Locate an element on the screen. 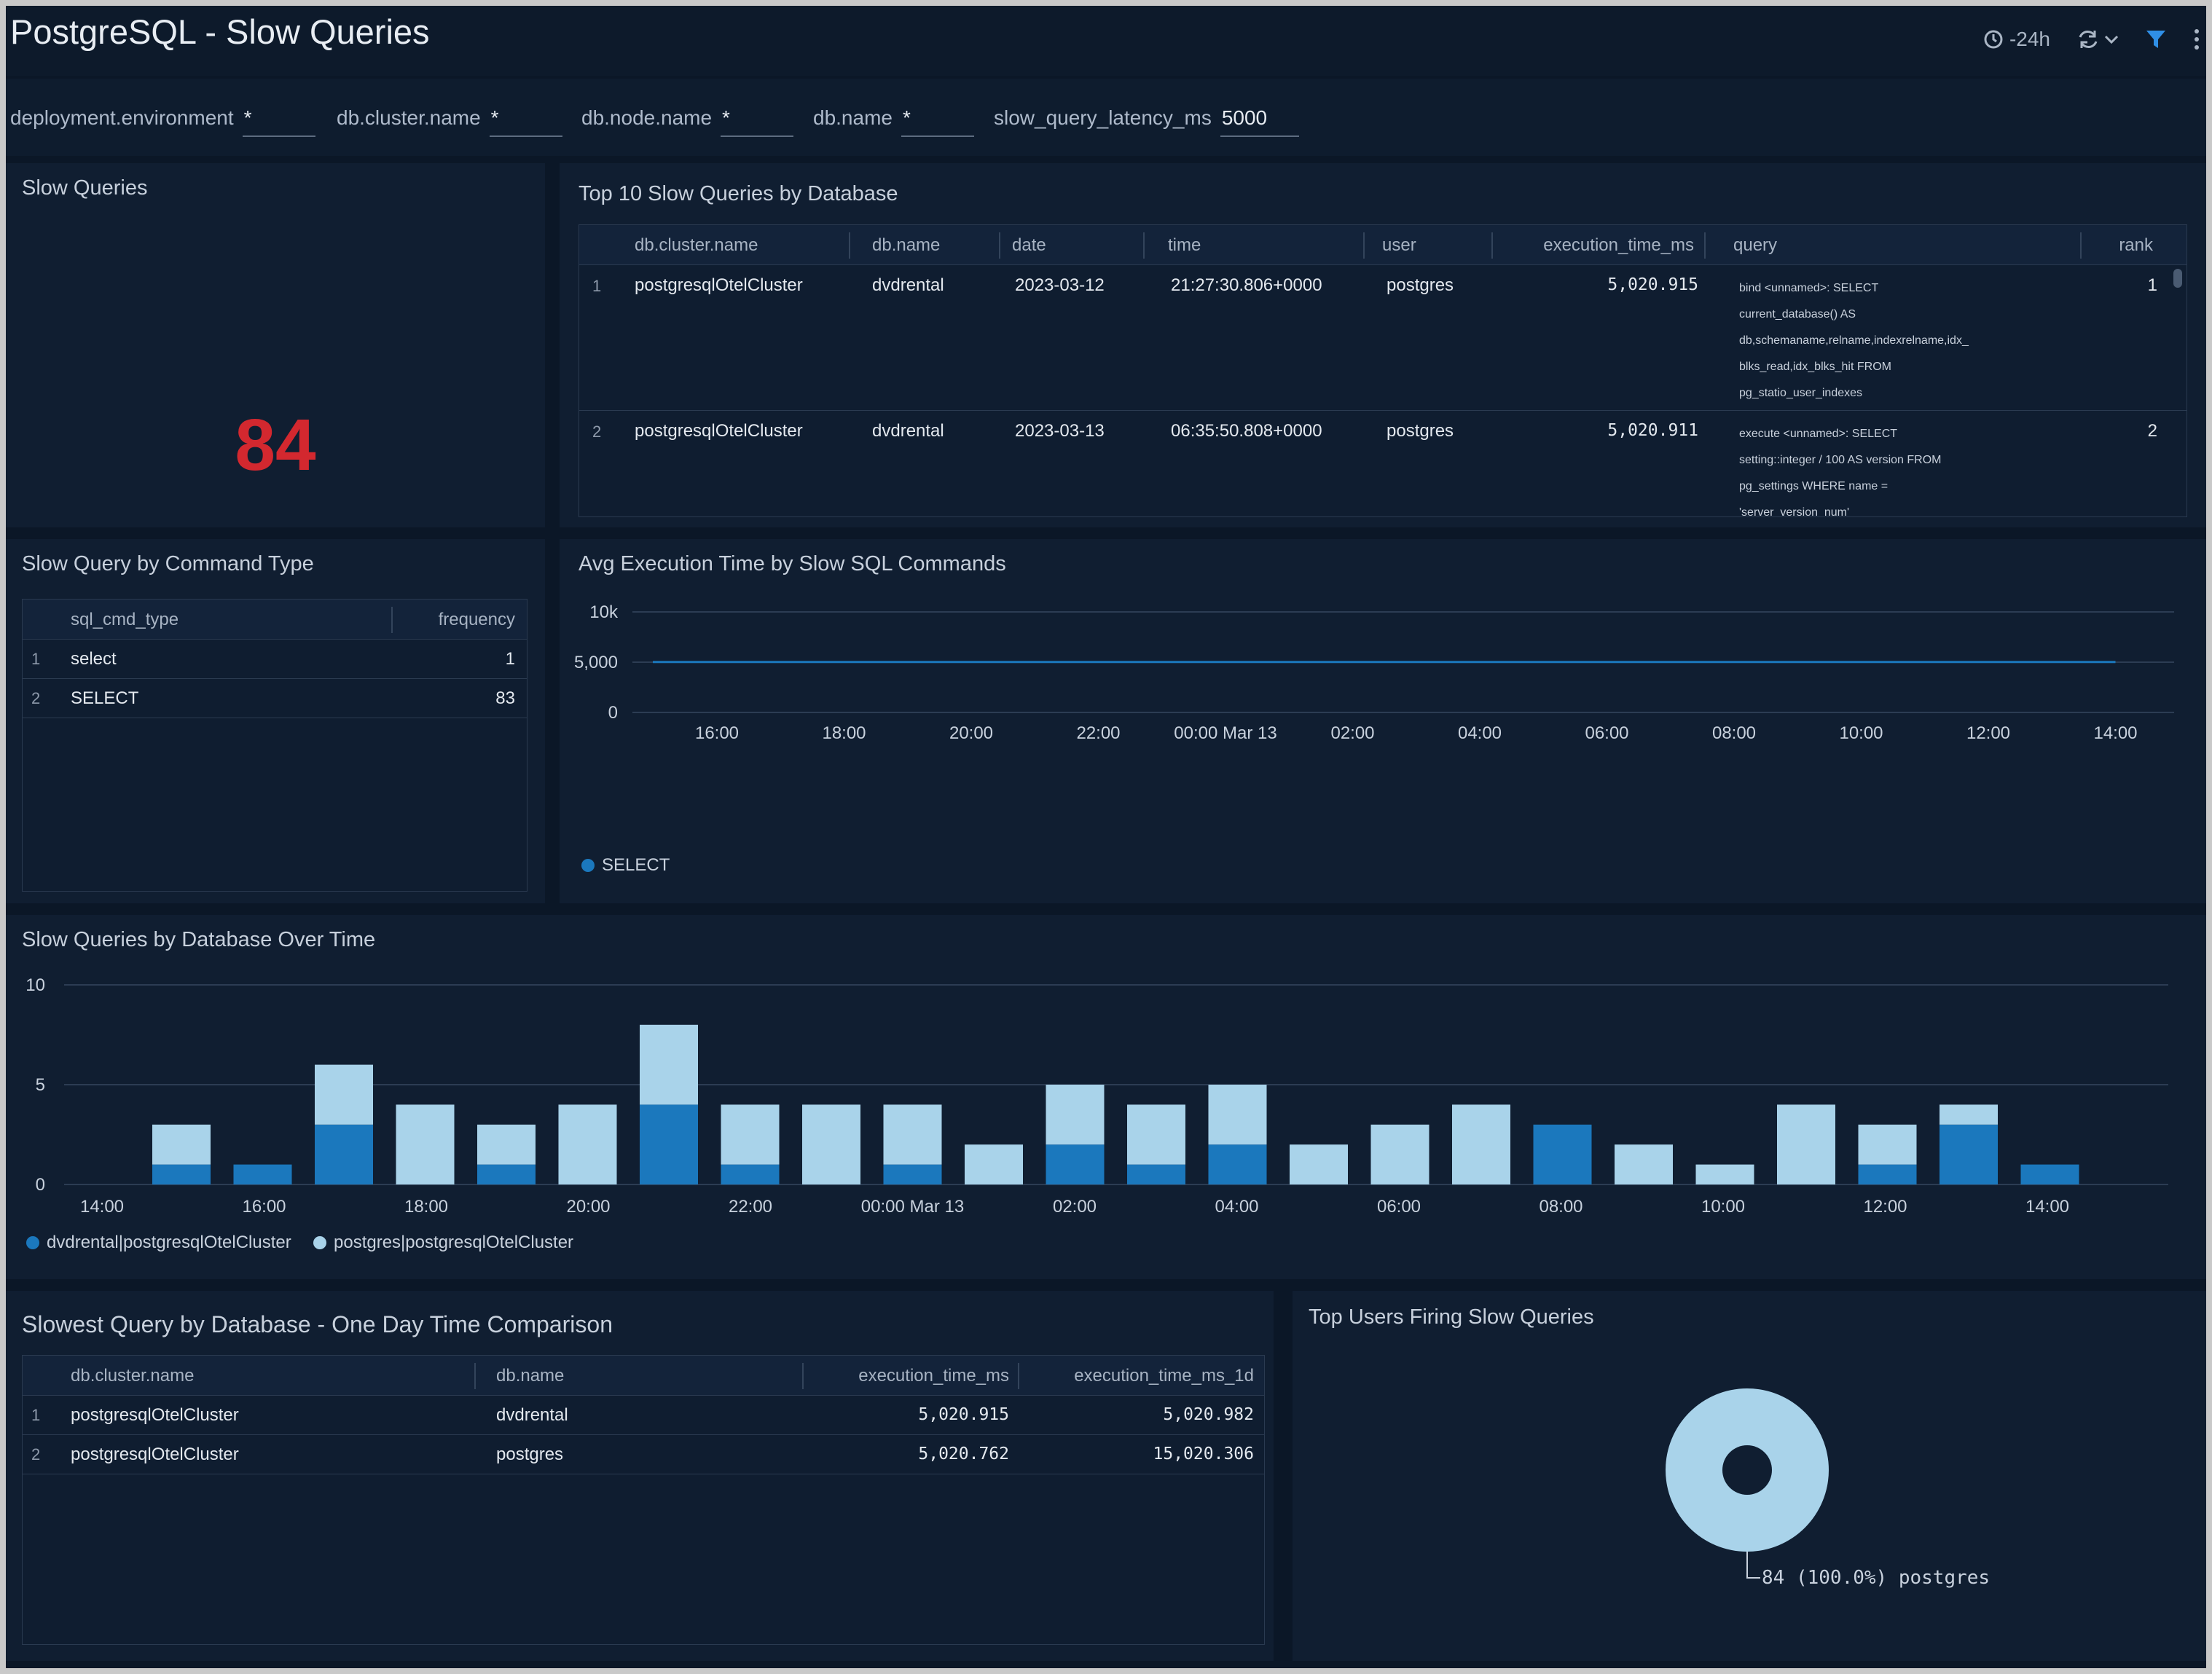 This screenshot has width=2212, height=1674. cell-sql-cmd-type: SELECT is located at coordinates (105, 698).